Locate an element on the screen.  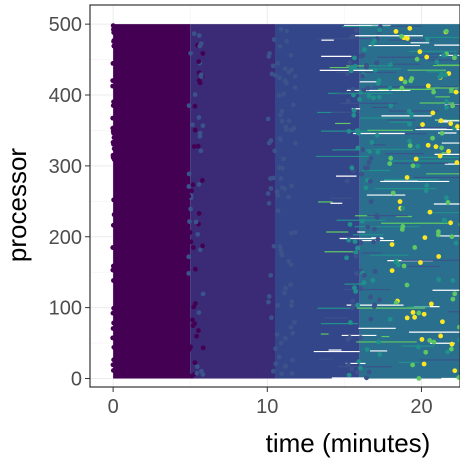
x-tick-label: 20 is located at coordinates (421, 407).